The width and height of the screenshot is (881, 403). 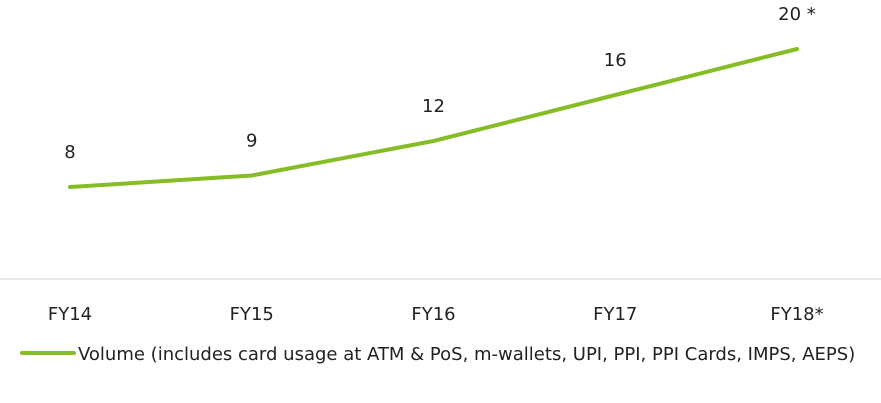 I want to click on data-label: 9, so click(x=251, y=141).